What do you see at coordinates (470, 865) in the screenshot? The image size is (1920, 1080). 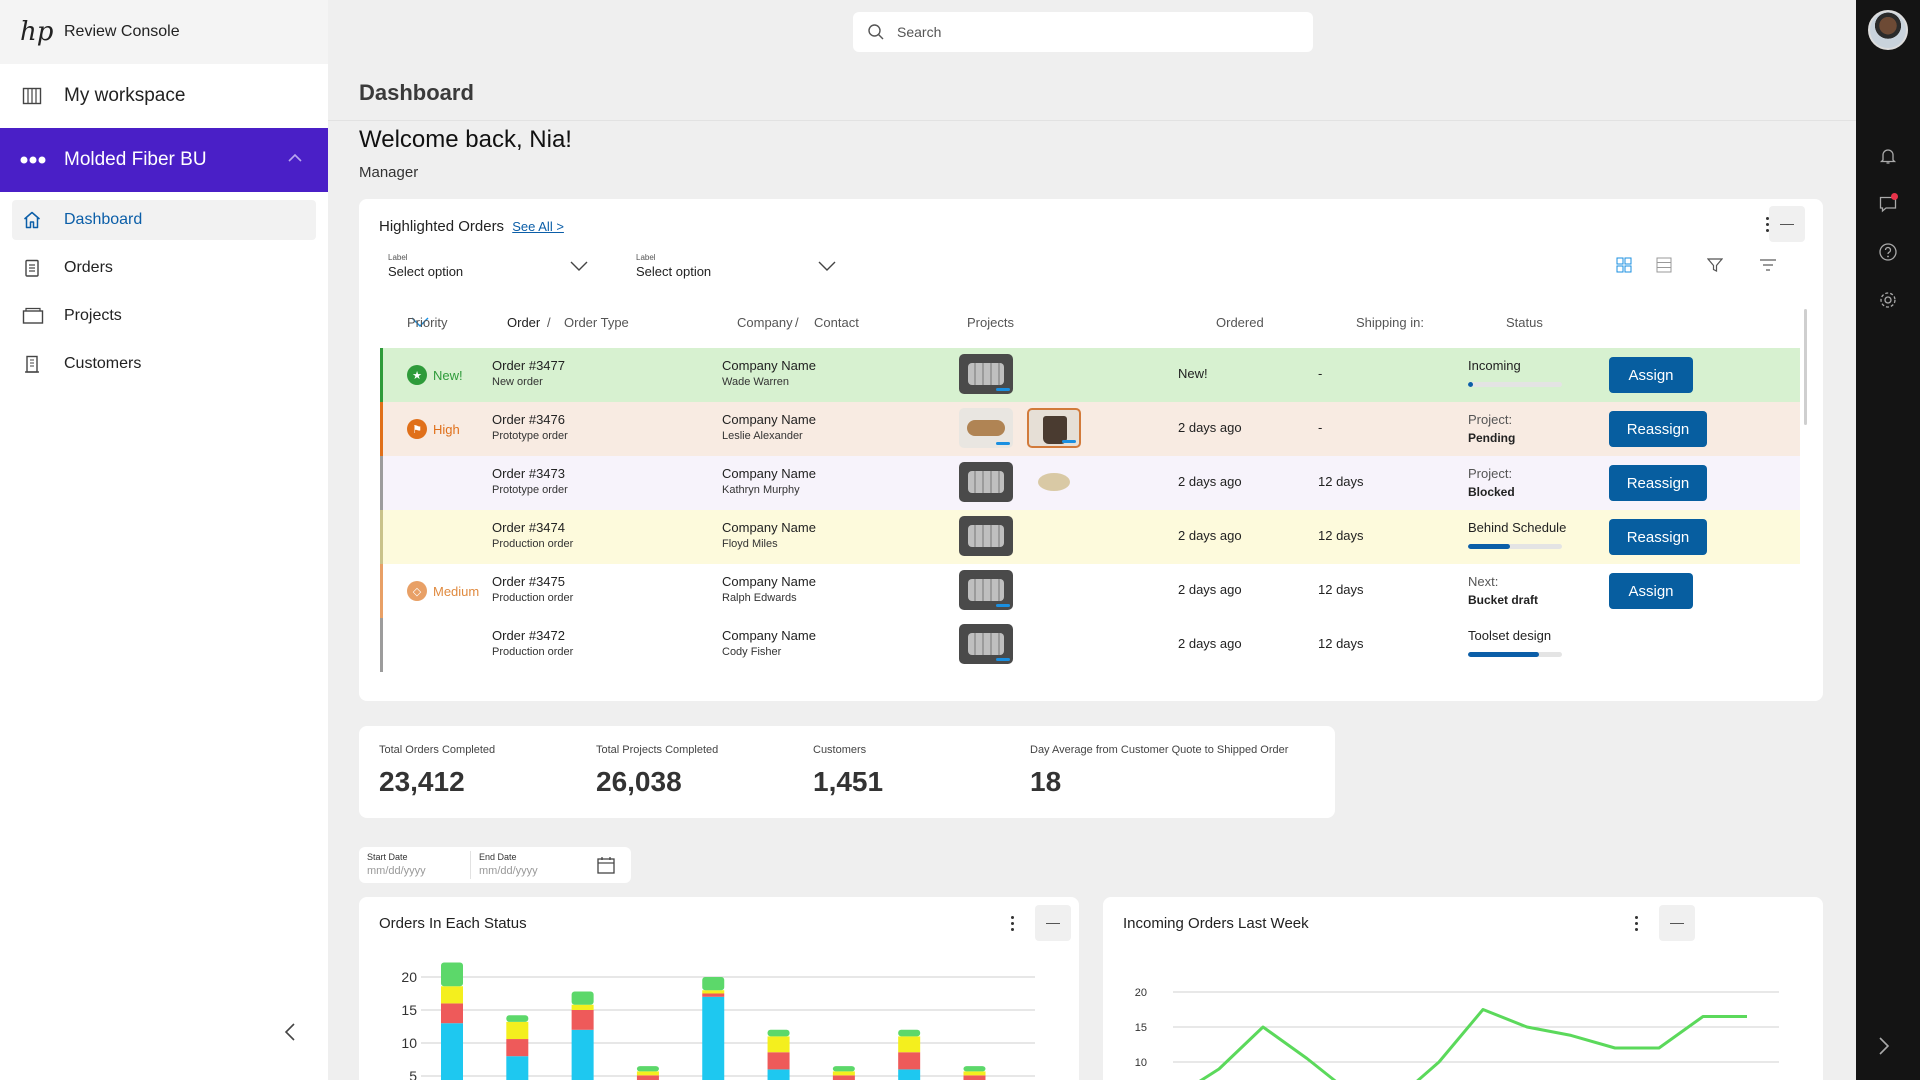 I see `date-divider` at bounding box center [470, 865].